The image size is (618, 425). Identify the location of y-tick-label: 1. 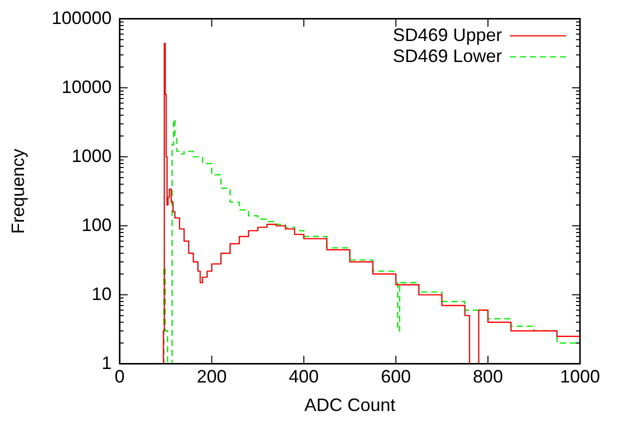
(107, 362).